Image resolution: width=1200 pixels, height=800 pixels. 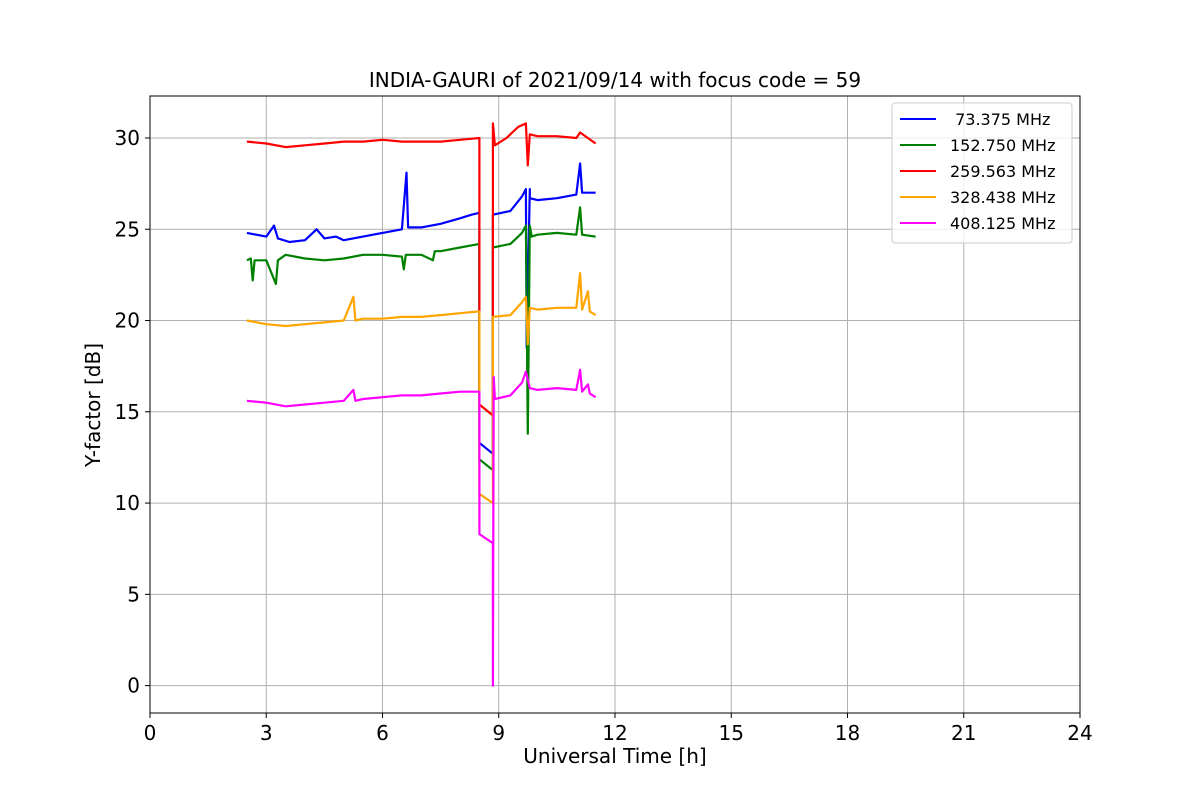 I want to click on y-tick-label: 10, so click(x=127, y=503).